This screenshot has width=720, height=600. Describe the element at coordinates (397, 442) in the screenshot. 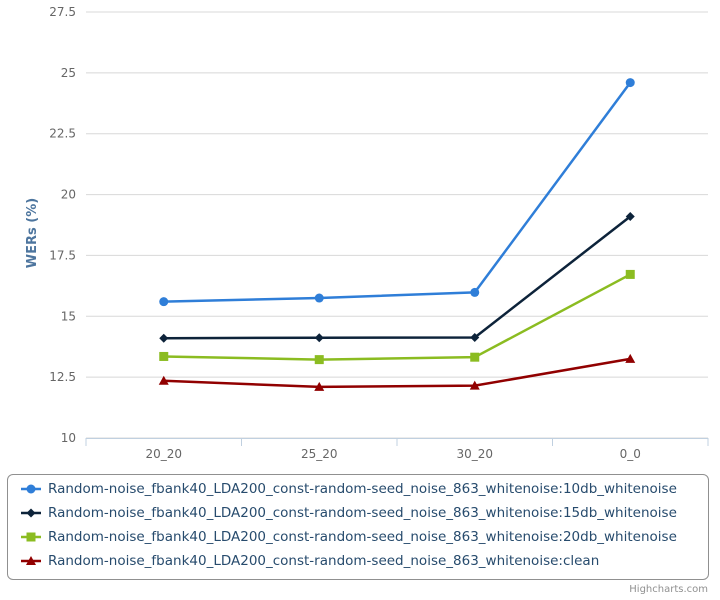

I see `x-axis` at that location.